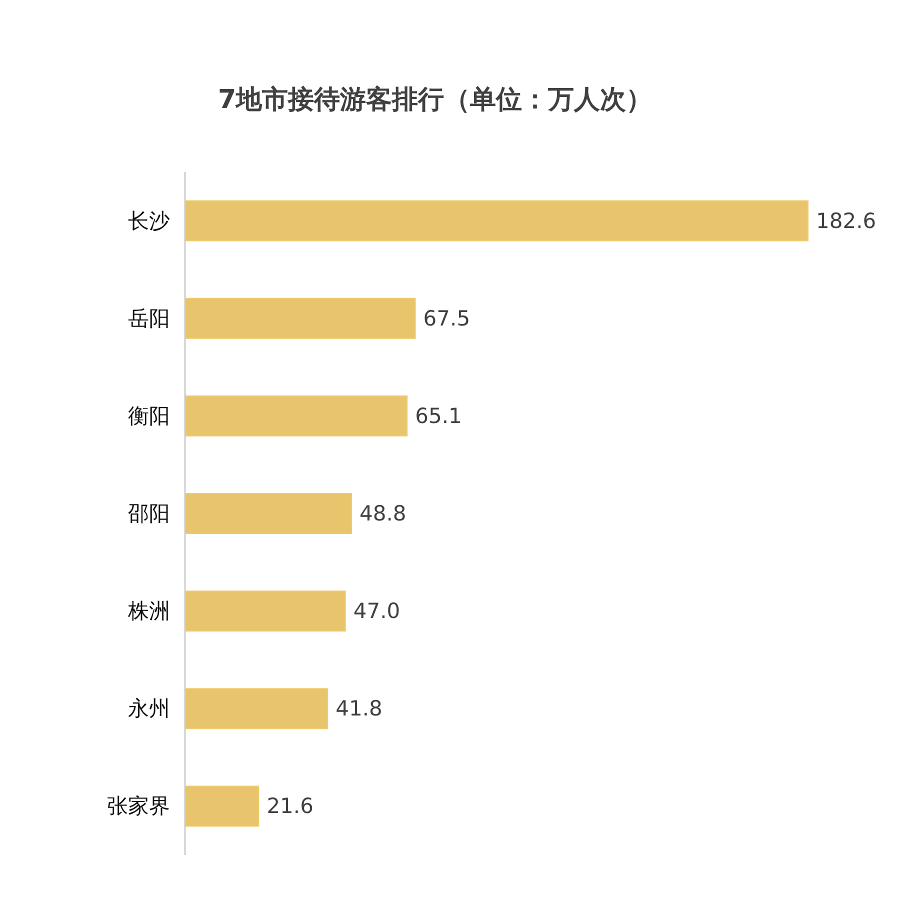 The height and width of the screenshot is (900, 912). What do you see at coordinates (846, 220) in the screenshot?
I see `data-label: 182.6` at bounding box center [846, 220].